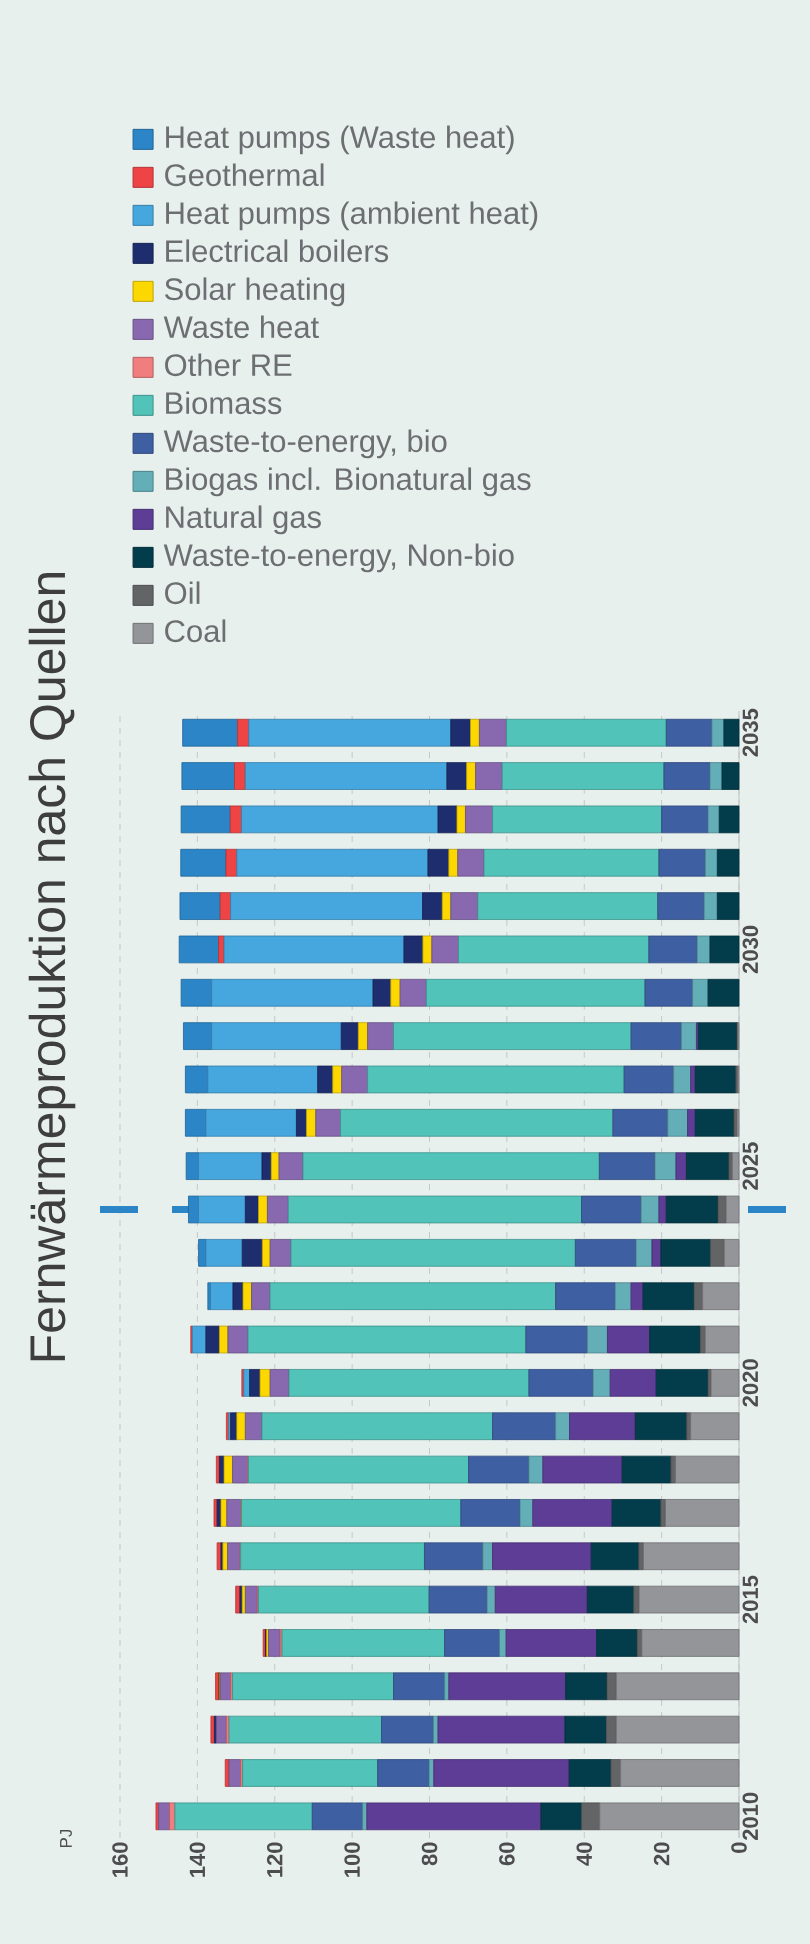  I want to click on legend-label: Electrical boilers, so click(277, 251).